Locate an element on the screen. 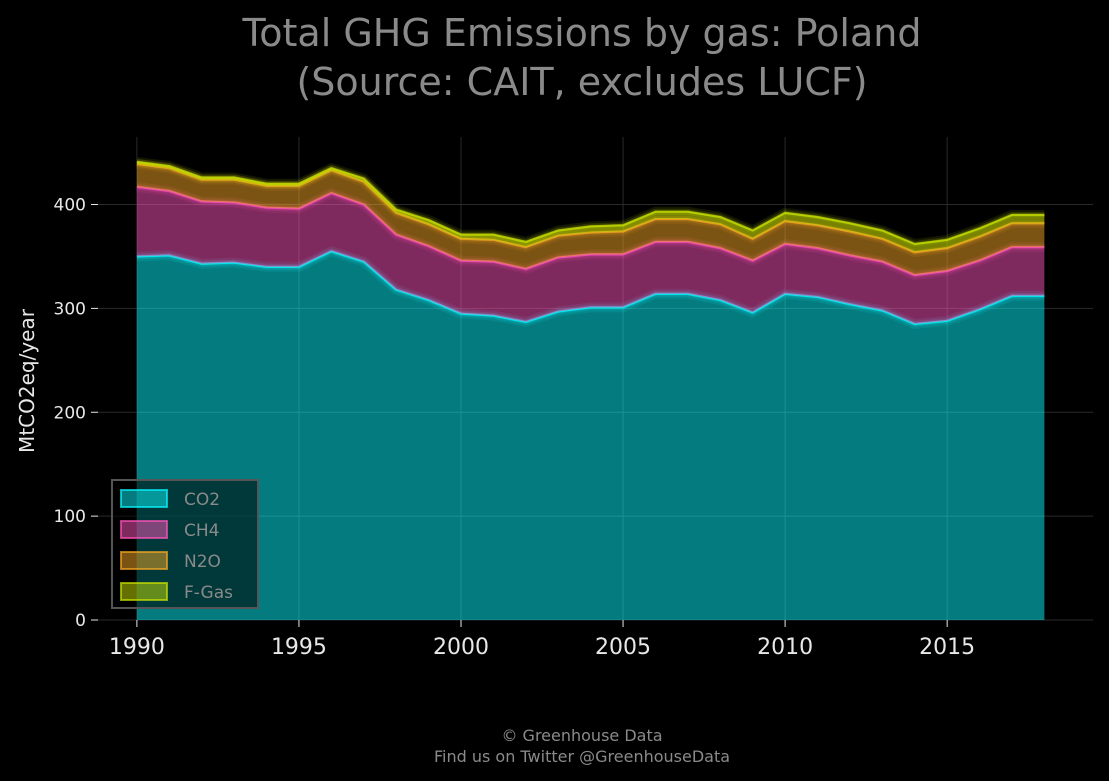 The height and width of the screenshot is (781, 1109). series-f-gas is located at coordinates (590, 204).